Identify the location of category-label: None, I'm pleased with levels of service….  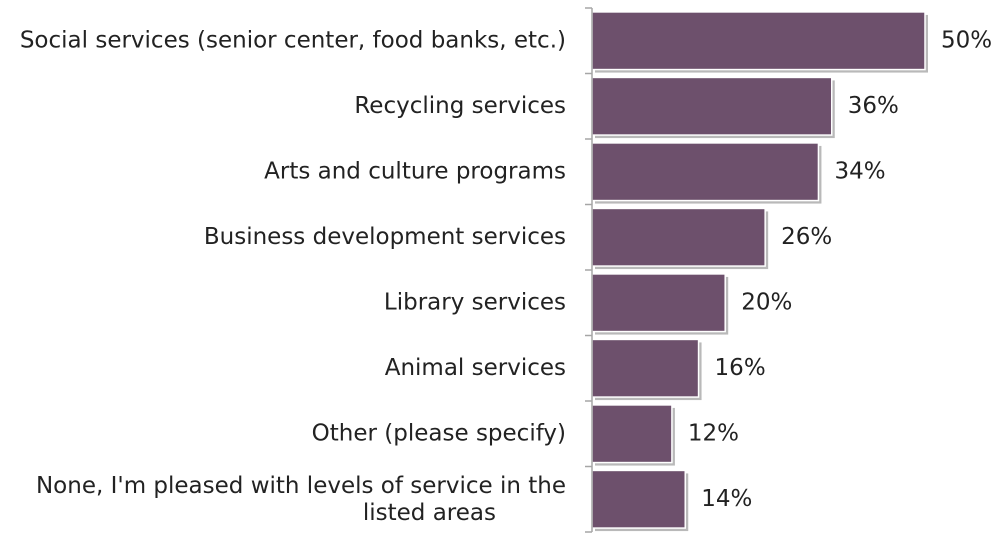
(301, 498).